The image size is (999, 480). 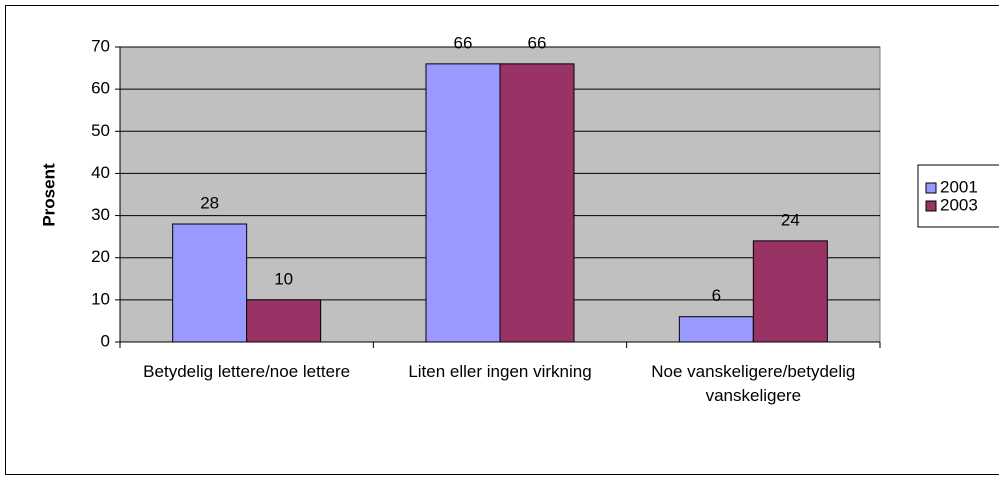 What do you see at coordinates (100, 298) in the screenshot?
I see `y-tick-label: 10` at bounding box center [100, 298].